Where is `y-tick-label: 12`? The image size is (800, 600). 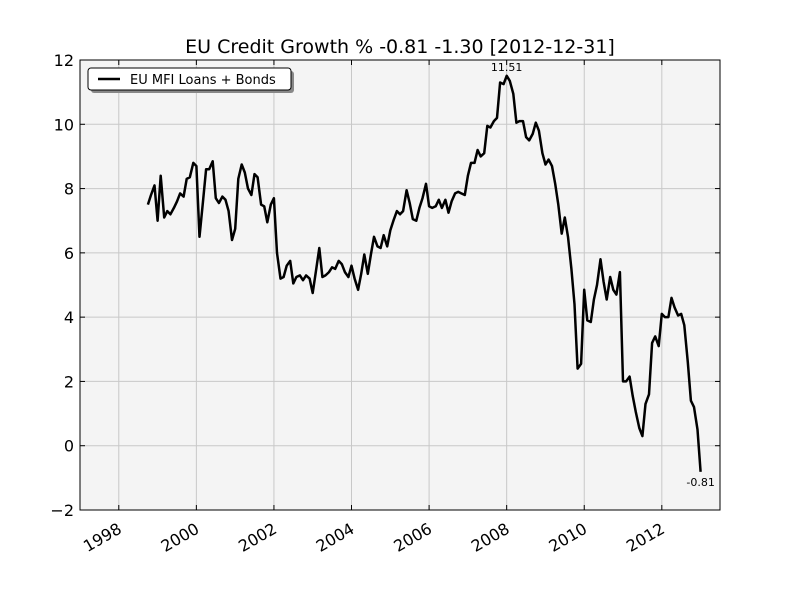
y-tick-label: 12 is located at coordinates (64, 60).